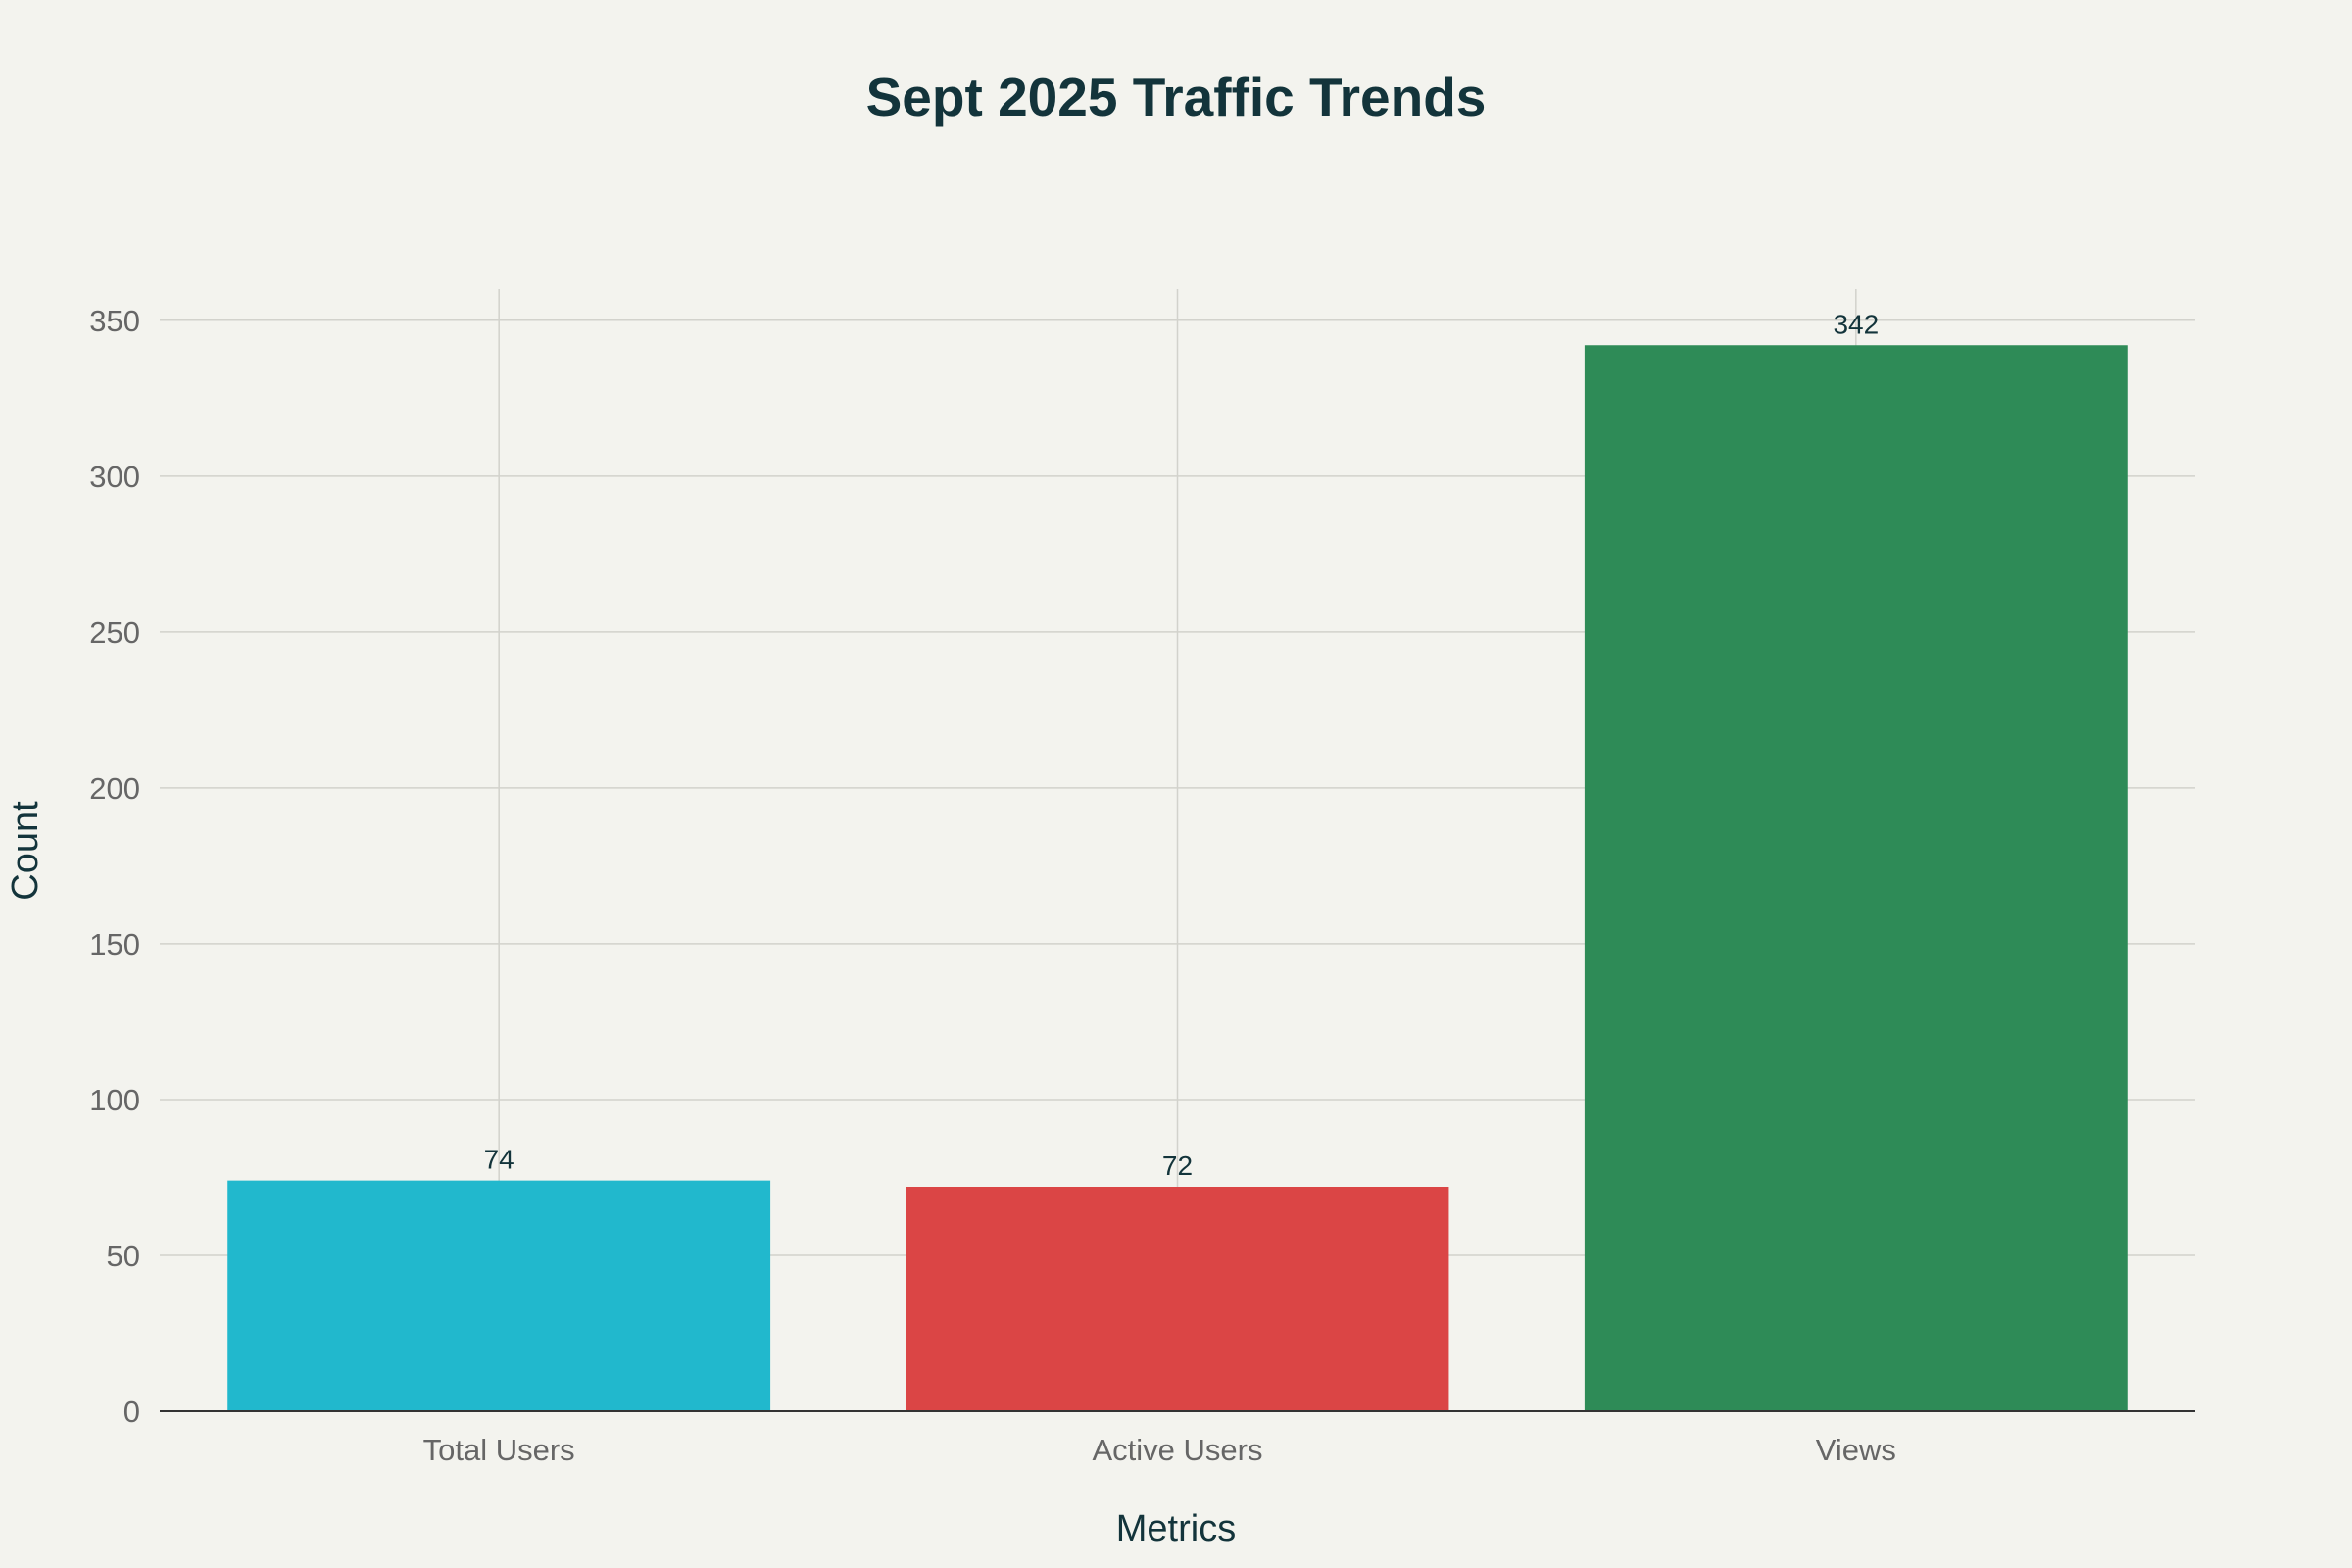 This screenshot has width=2352, height=1568. I want to click on y-tick-label: 300, so click(114, 477).